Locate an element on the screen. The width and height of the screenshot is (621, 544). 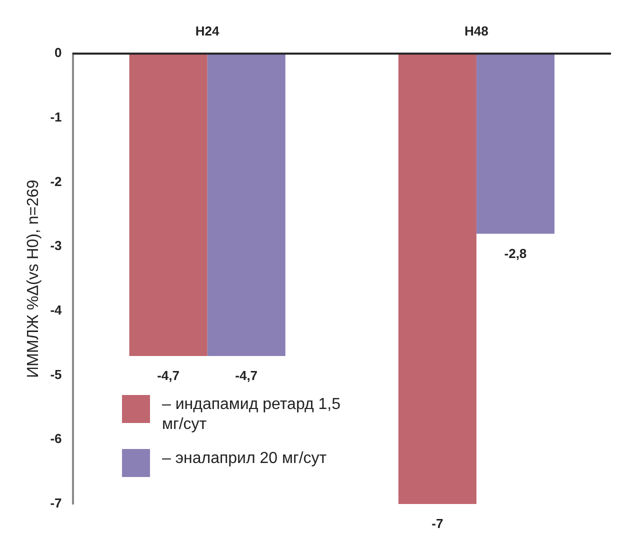
x-tick-label: H24 is located at coordinates (207, 30).